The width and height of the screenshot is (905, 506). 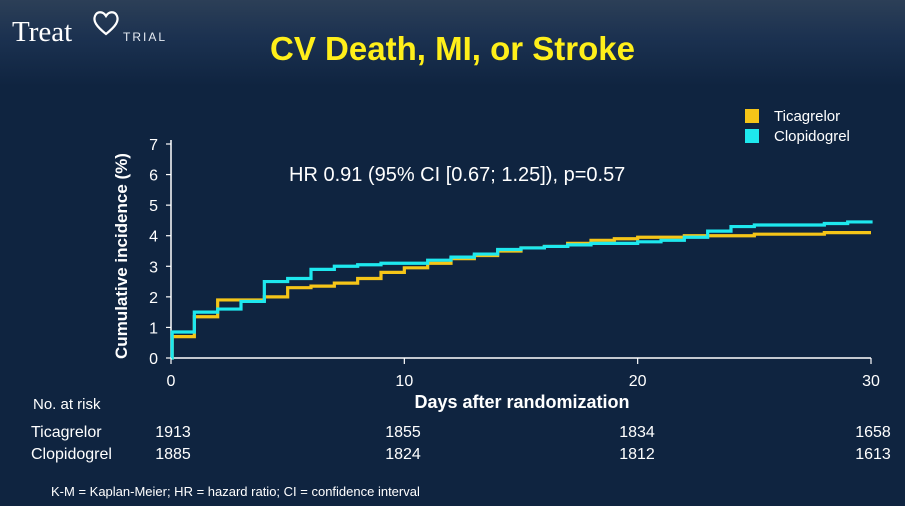 What do you see at coordinates (153, 237) in the screenshot?
I see `y-tick-label: 4` at bounding box center [153, 237].